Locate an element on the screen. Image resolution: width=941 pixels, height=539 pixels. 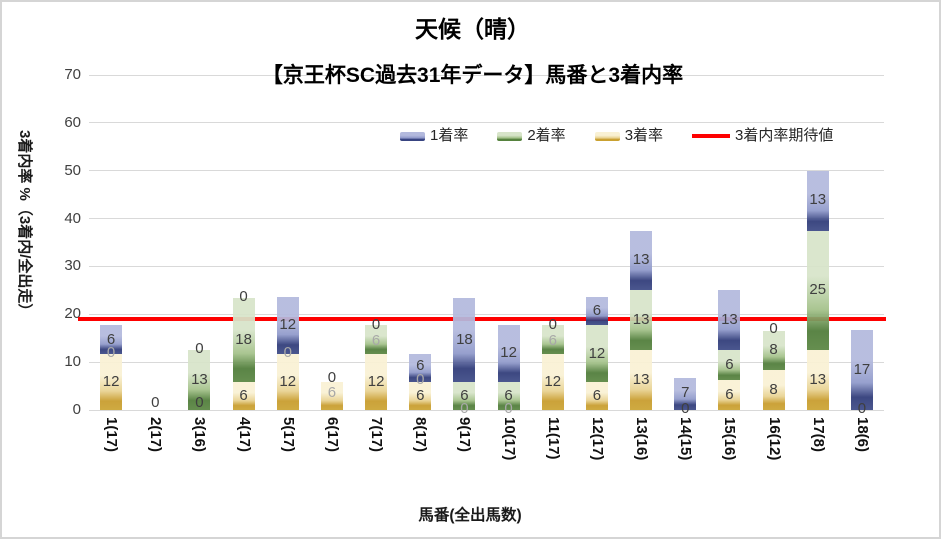
bar-segment-rank1-14(15) is located at coordinates (685, 393).